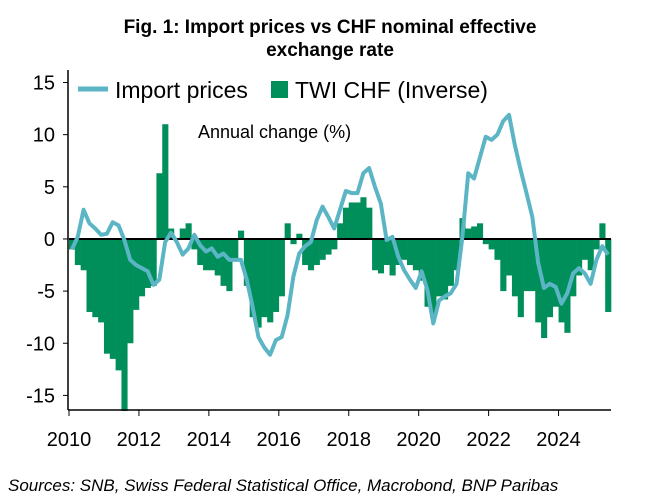 The height and width of the screenshot is (503, 651). I want to click on x-tick-label: 2020, so click(418, 440).